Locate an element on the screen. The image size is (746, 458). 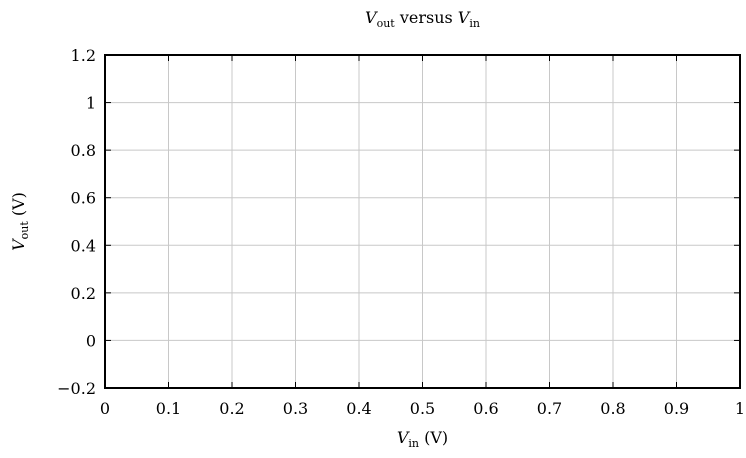
title-middle: versus is located at coordinates (426, 17).